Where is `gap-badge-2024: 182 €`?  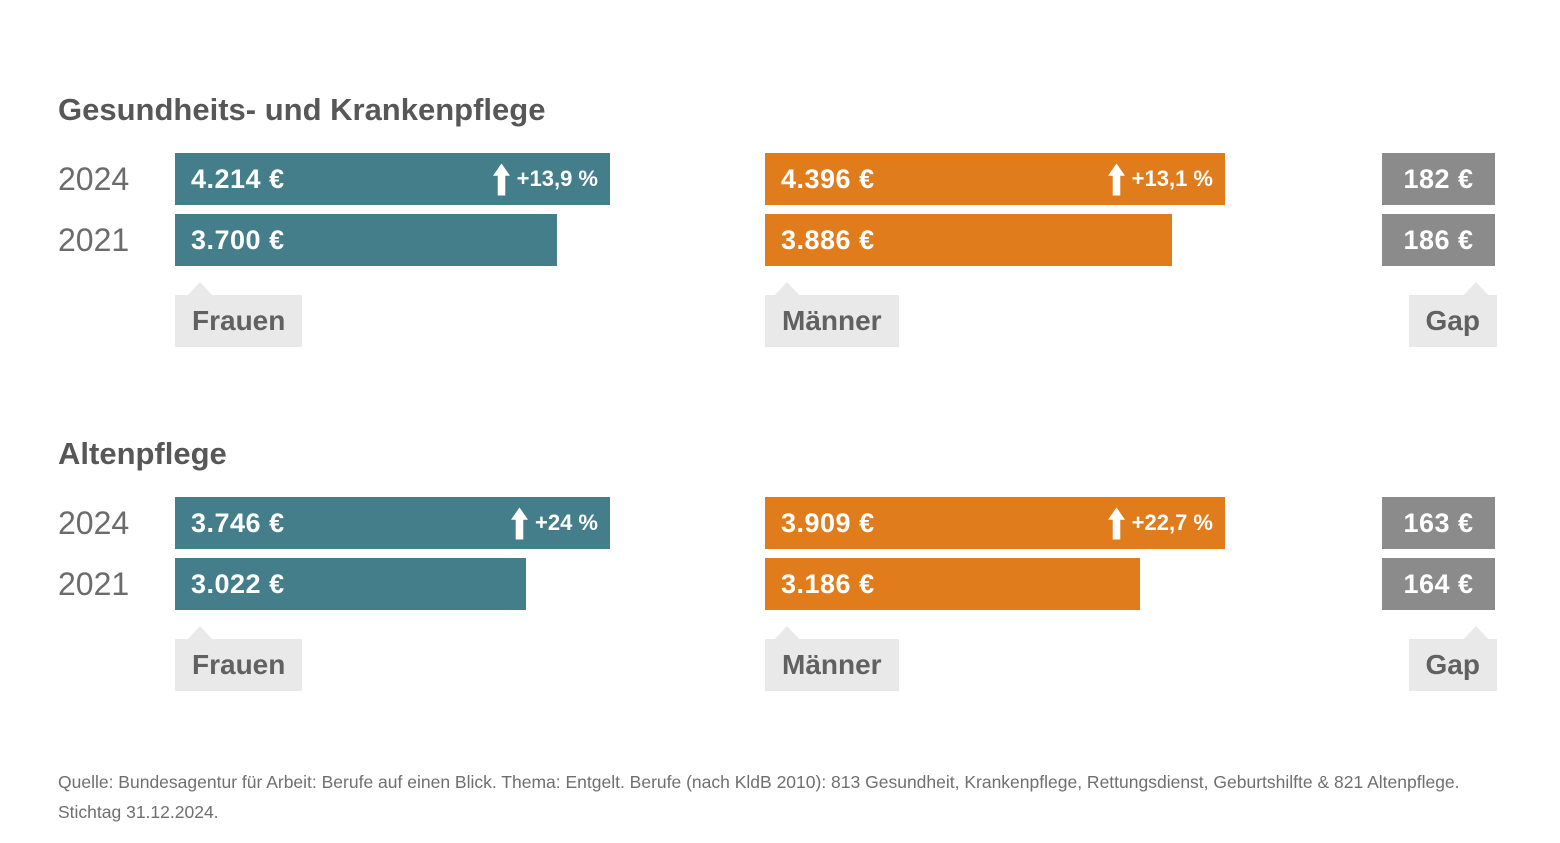 gap-badge-2024: 182 € is located at coordinates (1438, 179).